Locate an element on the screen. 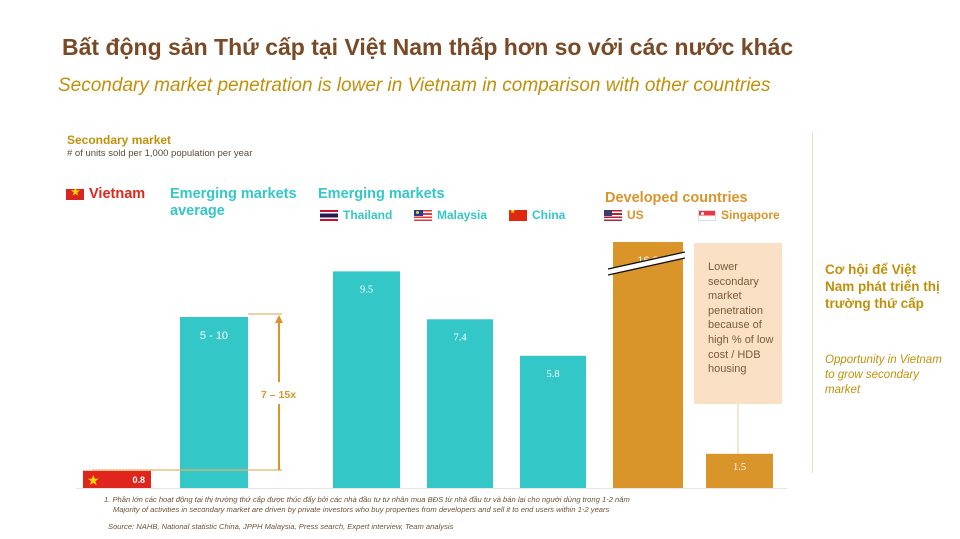 The width and height of the screenshot is (960, 539). axis-break-line-top is located at coordinates (646, 260).